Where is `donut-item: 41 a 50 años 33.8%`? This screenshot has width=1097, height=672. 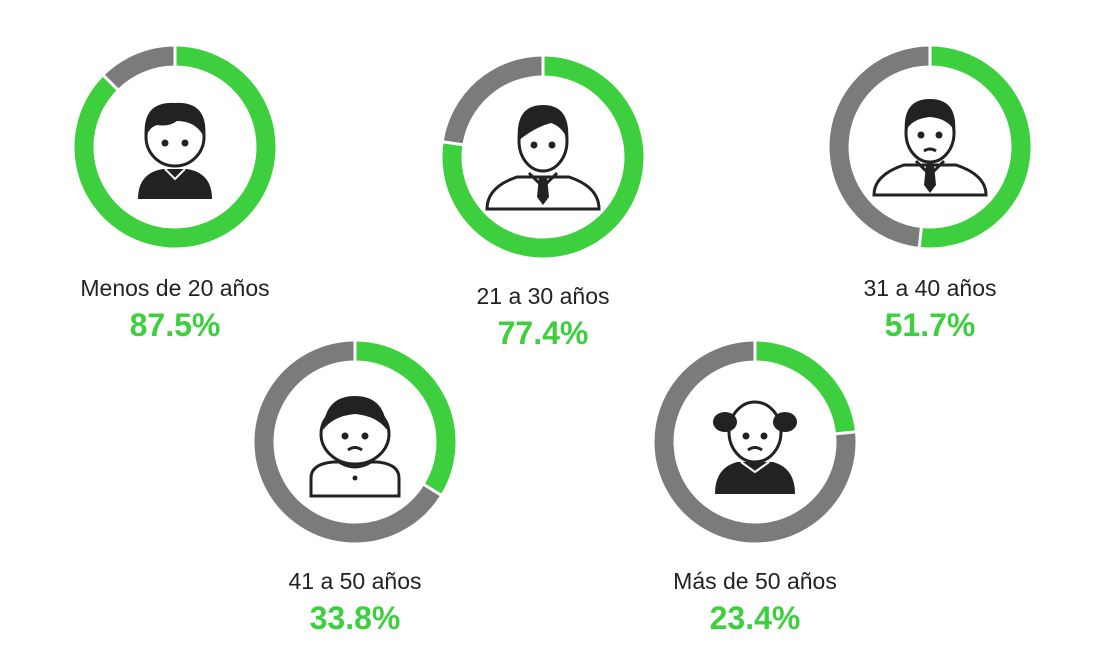 donut-item: 41 a 50 años 33.8% is located at coordinates (355, 500).